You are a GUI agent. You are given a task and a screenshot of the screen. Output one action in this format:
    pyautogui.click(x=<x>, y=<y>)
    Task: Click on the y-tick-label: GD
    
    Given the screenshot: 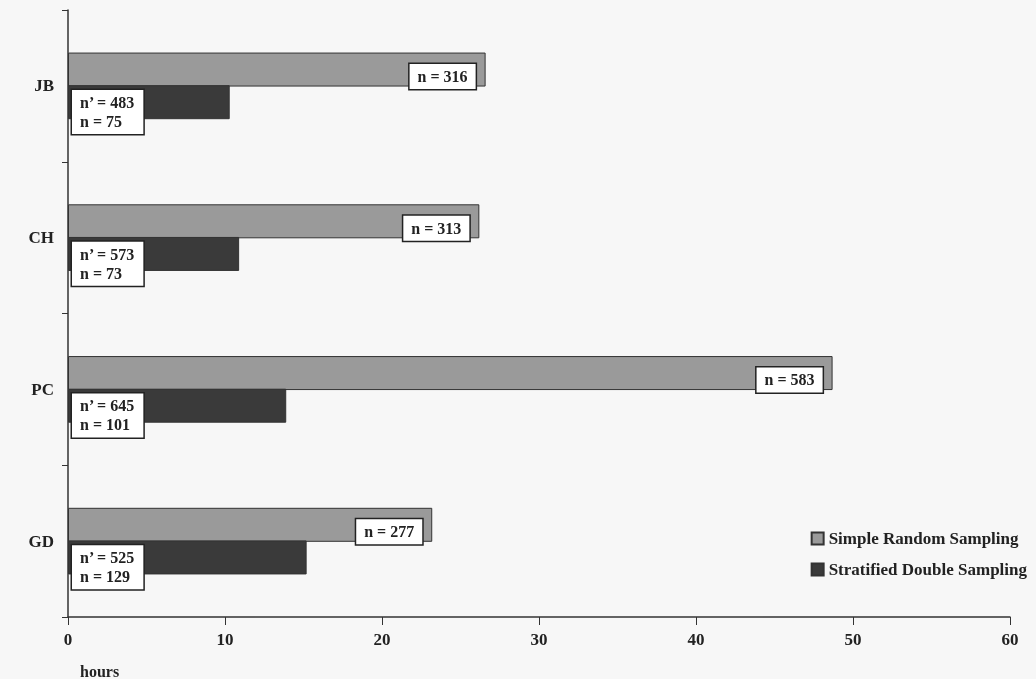 What is the action you would take?
    pyautogui.click(x=41, y=541)
    